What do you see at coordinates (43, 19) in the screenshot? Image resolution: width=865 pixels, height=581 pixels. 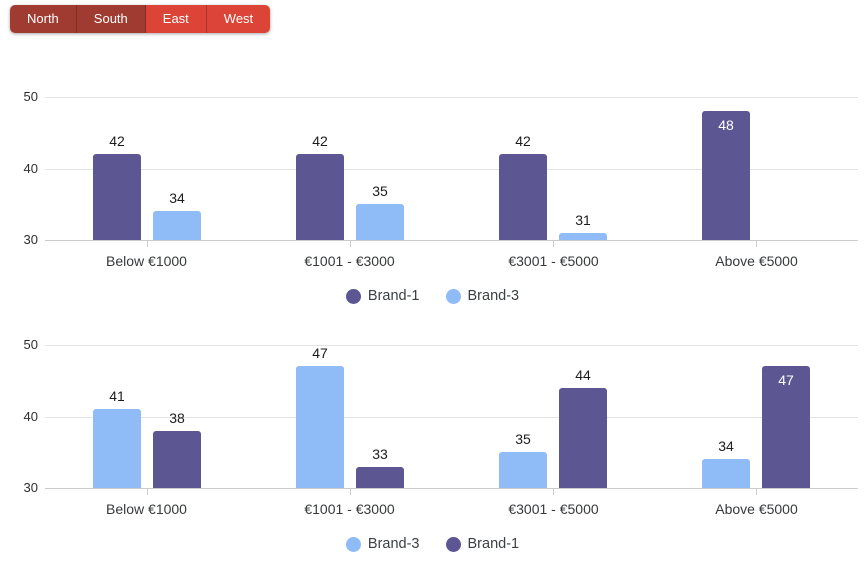 I see `region-button-north: North` at bounding box center [43, 19].